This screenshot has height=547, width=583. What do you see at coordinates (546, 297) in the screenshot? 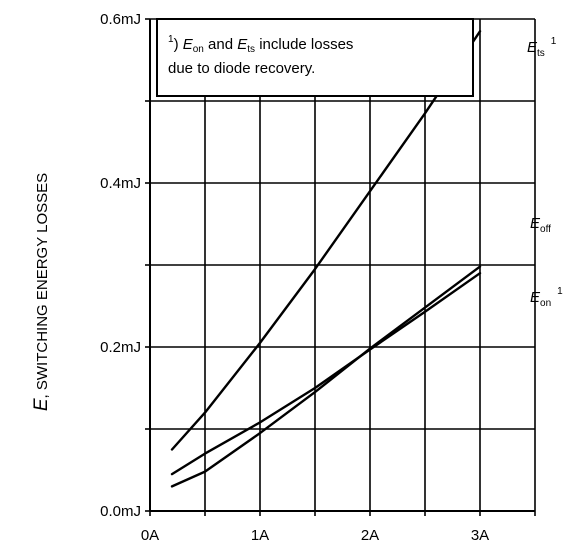
I see `series-label-eon: Eon1` at bounding box center [546, 297].